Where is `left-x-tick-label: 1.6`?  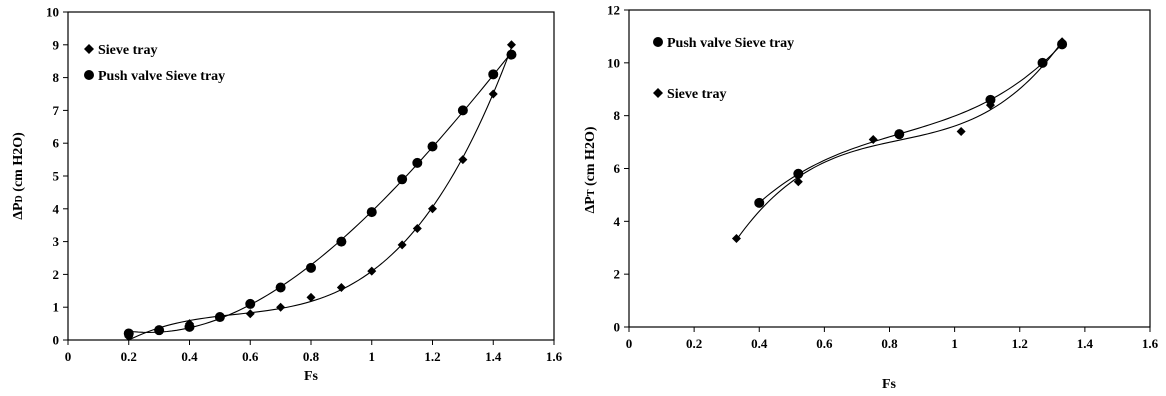
left-x-tick-label: 1.6 is located at coordinates (554, 356).